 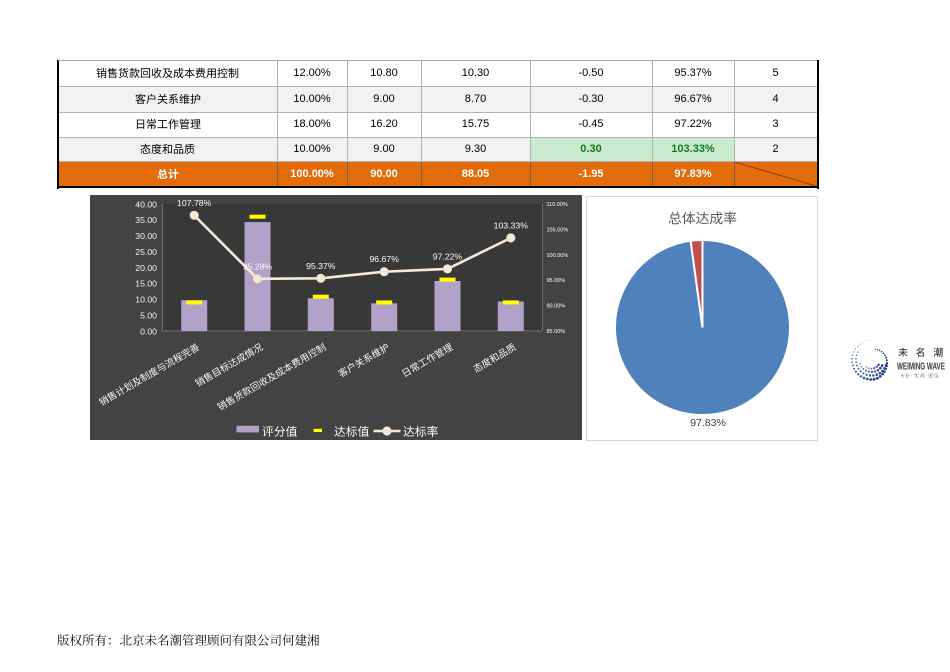 I want to click on svg-text: 107.78%, so click(x=194, y=203).